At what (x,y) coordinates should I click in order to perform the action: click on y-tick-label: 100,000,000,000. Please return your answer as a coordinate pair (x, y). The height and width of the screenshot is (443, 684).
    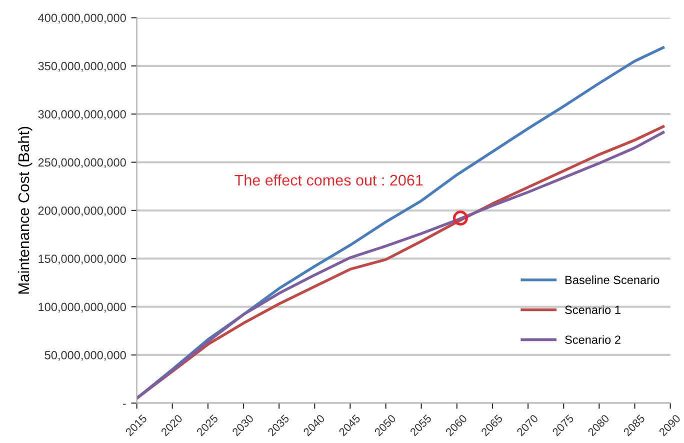
    Looking at the image, I should click on (82, 307).